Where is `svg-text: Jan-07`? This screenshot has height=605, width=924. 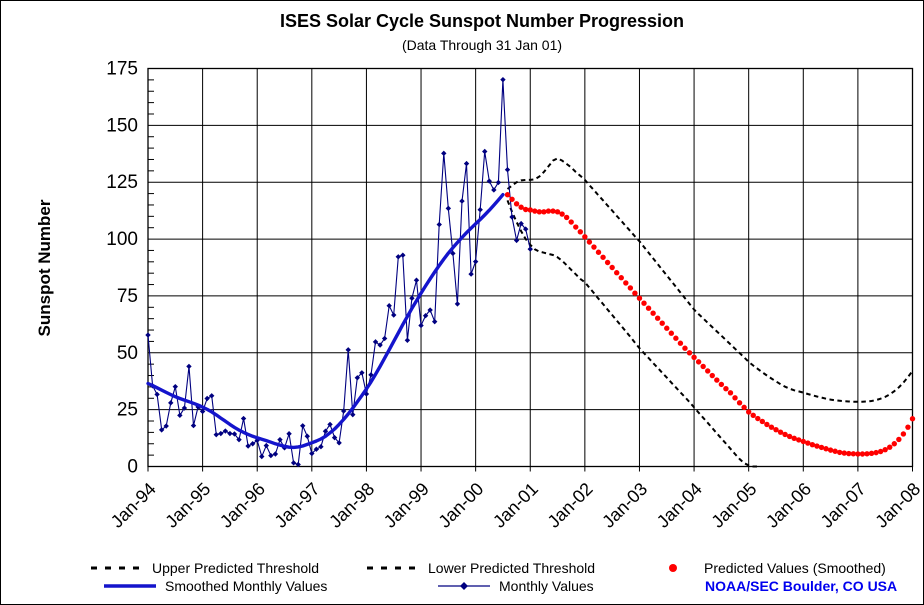
svg-text: Jan-07 is located at coordinates (843, 505).